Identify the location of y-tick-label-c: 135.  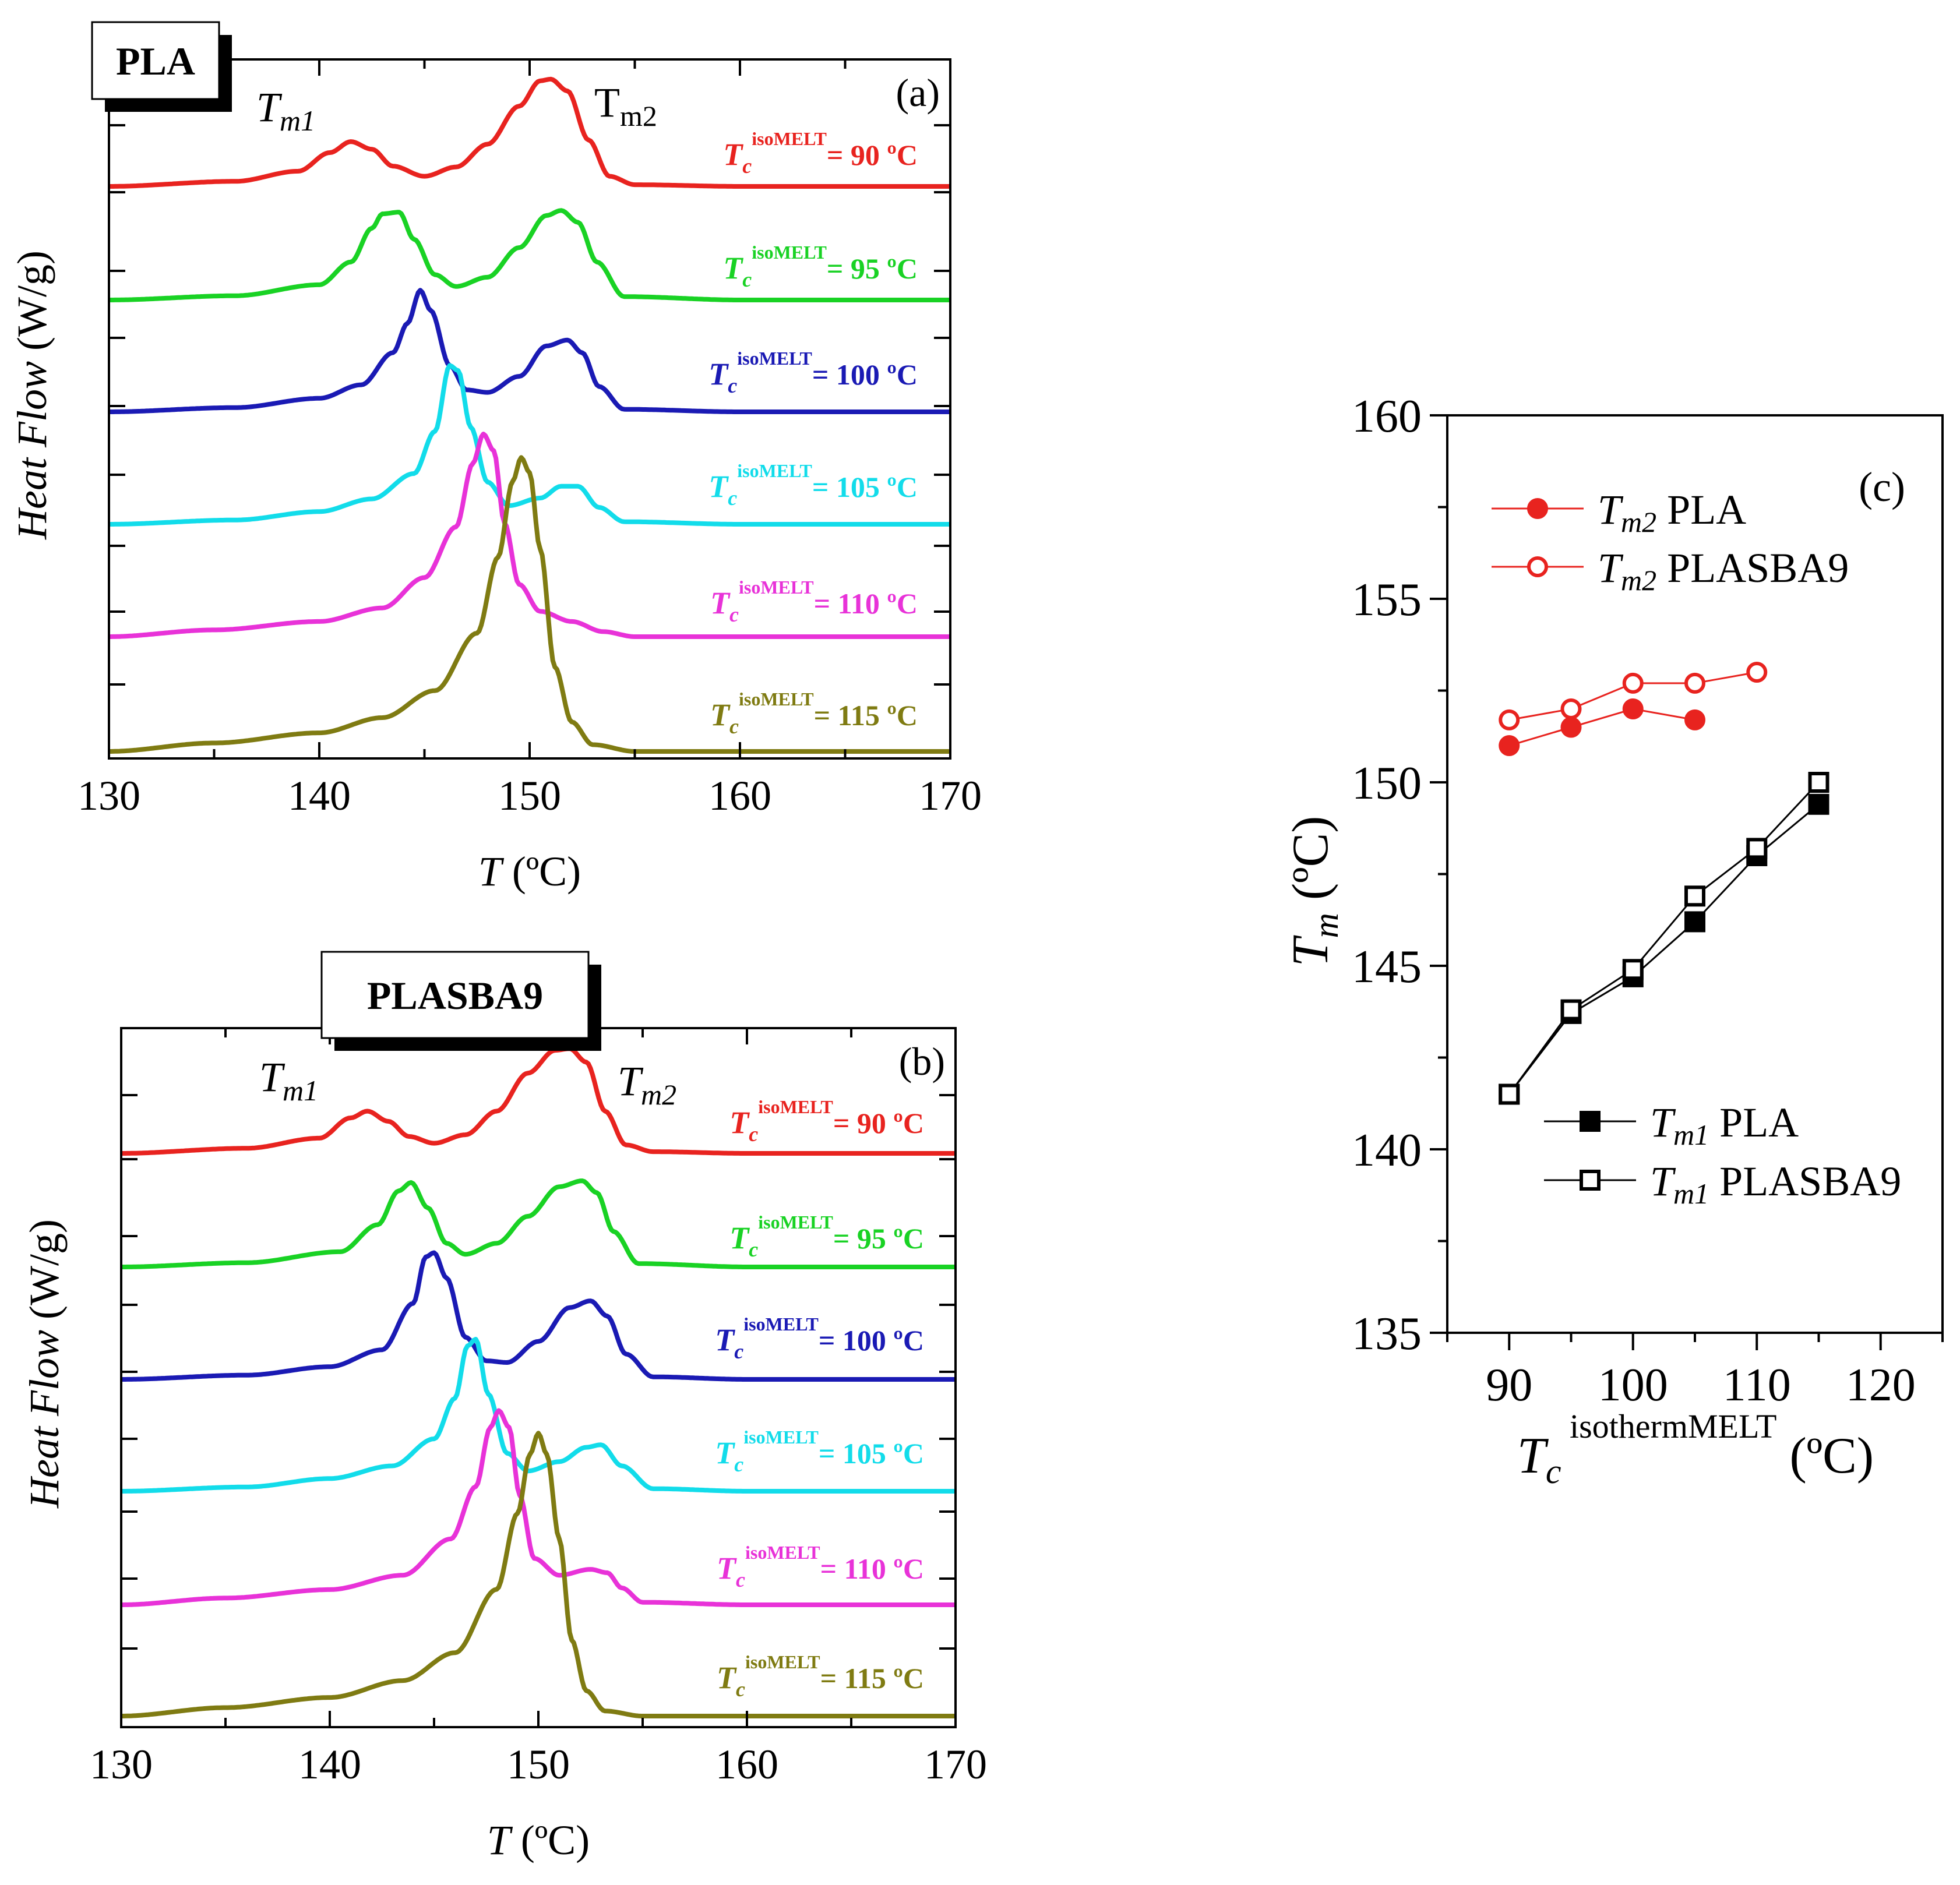
(1387, 1334).